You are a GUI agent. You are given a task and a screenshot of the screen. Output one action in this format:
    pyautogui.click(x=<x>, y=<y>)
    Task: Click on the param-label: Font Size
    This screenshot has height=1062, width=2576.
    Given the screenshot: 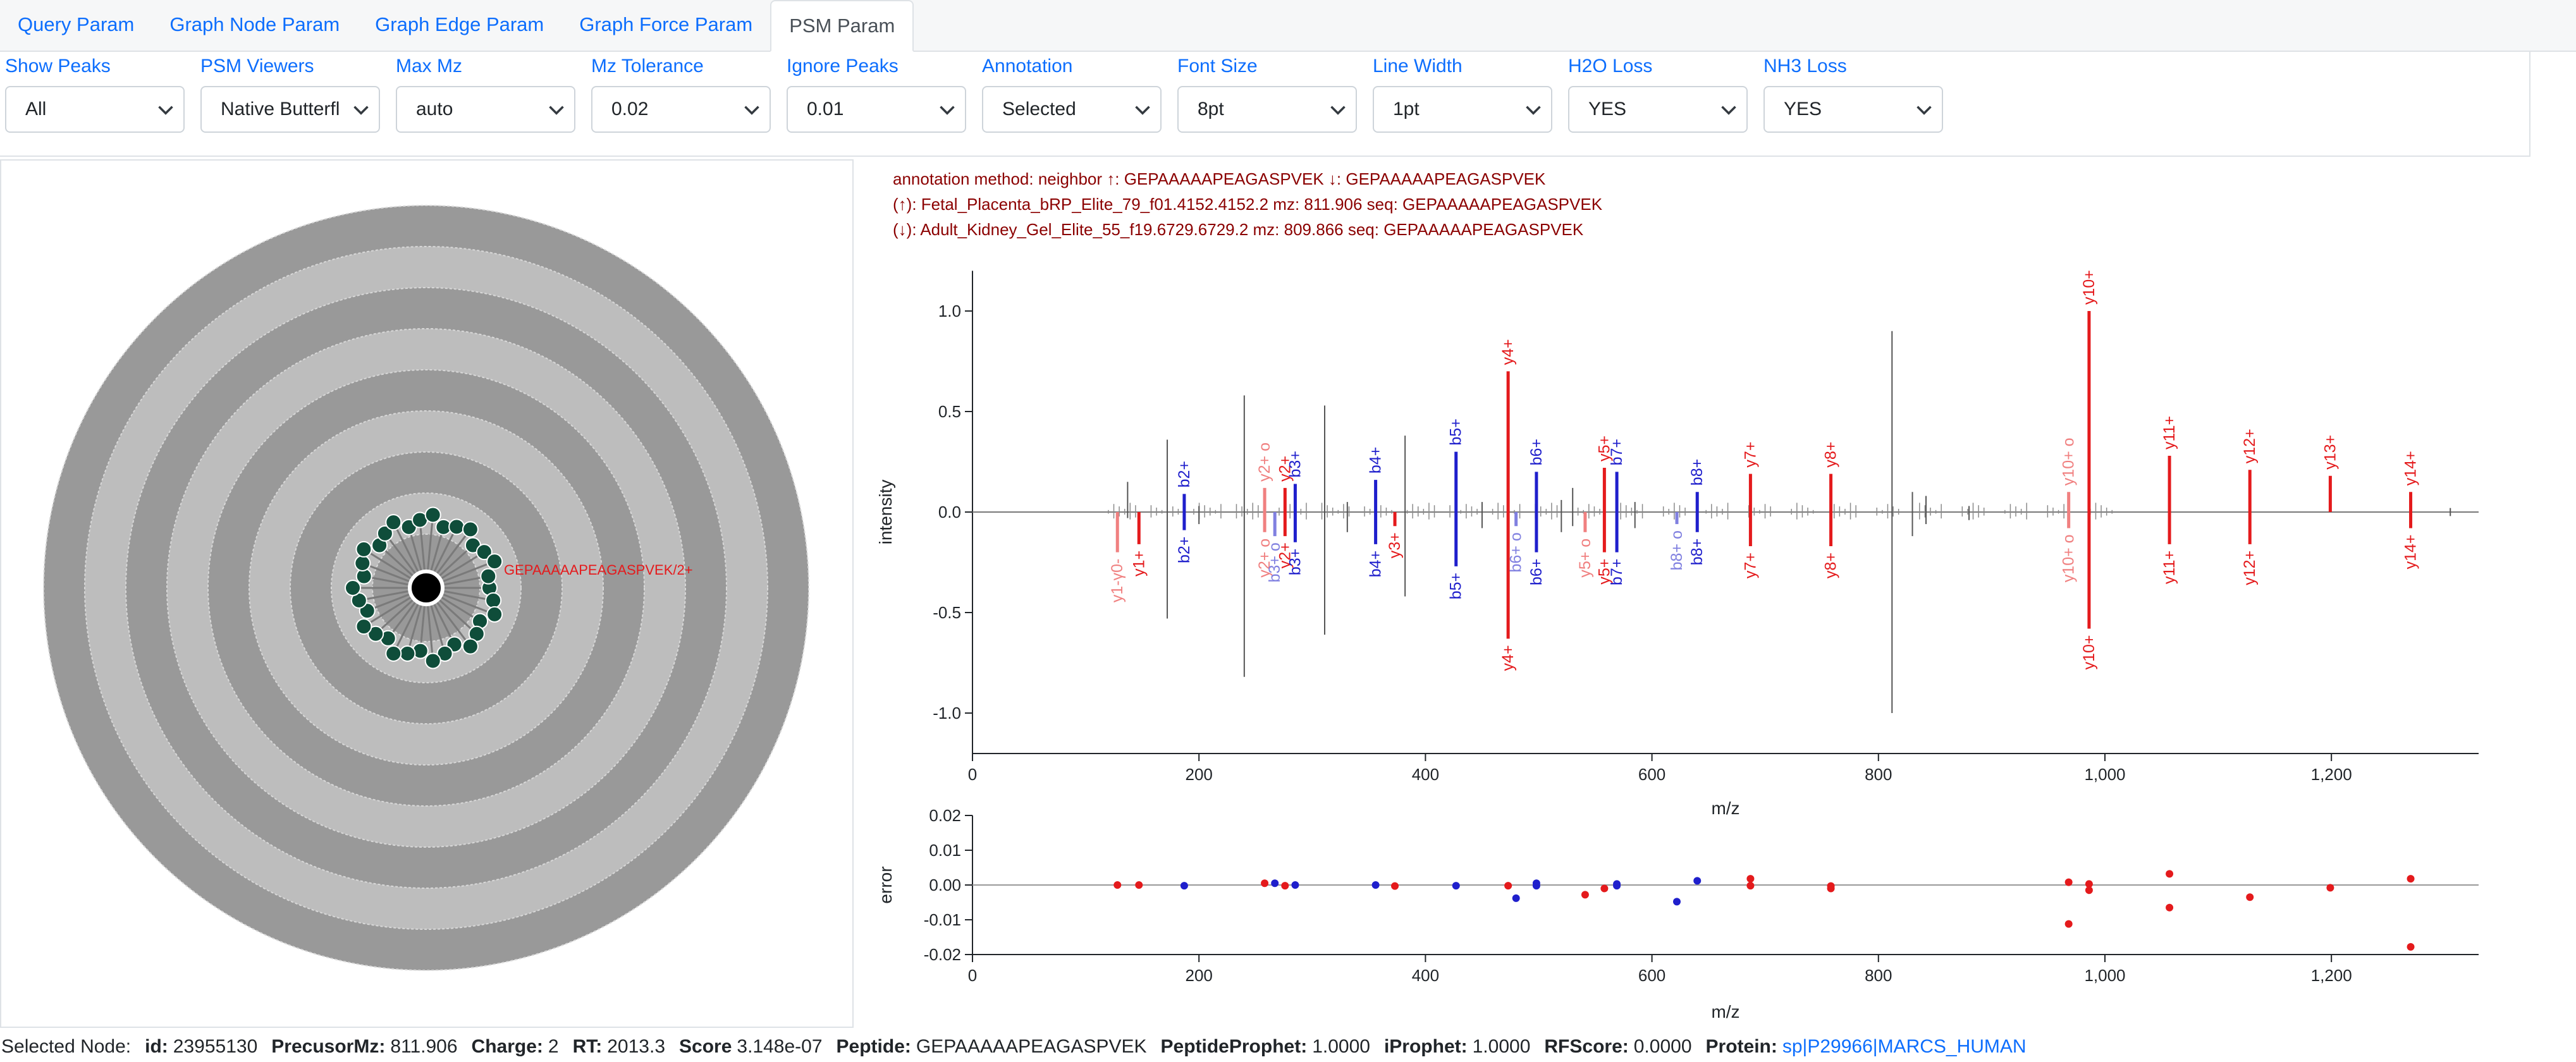 What is the action you would take?
    pyautogui.click(x=1217, y=66)
    